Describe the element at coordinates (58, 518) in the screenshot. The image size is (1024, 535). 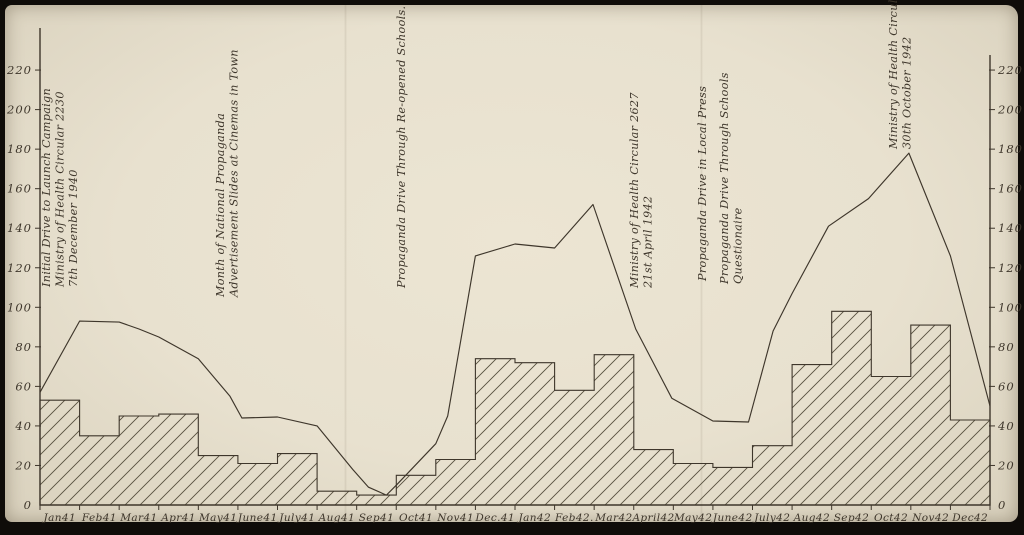
I see `x-tick-label: Jan41` at that location.